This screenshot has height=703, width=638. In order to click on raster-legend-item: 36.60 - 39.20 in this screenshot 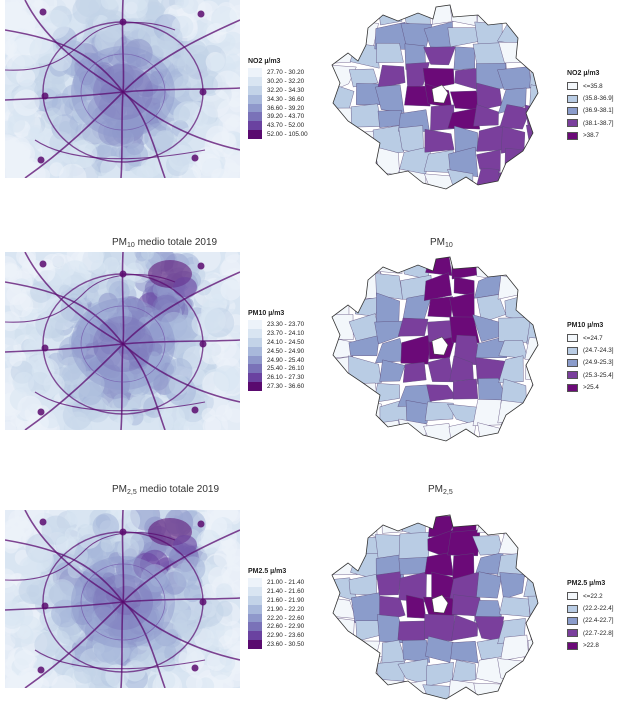, I will do `click(278, 108)`.